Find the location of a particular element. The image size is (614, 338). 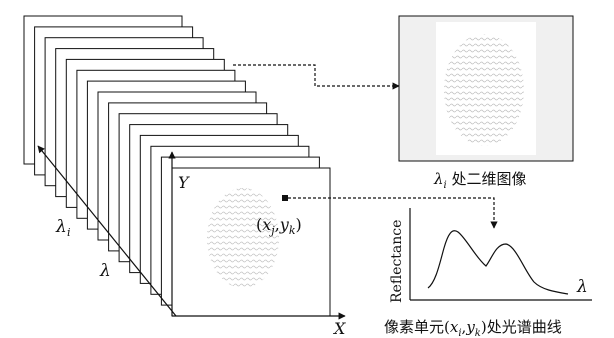

band-image-panel is located at coordinates (486, 88).